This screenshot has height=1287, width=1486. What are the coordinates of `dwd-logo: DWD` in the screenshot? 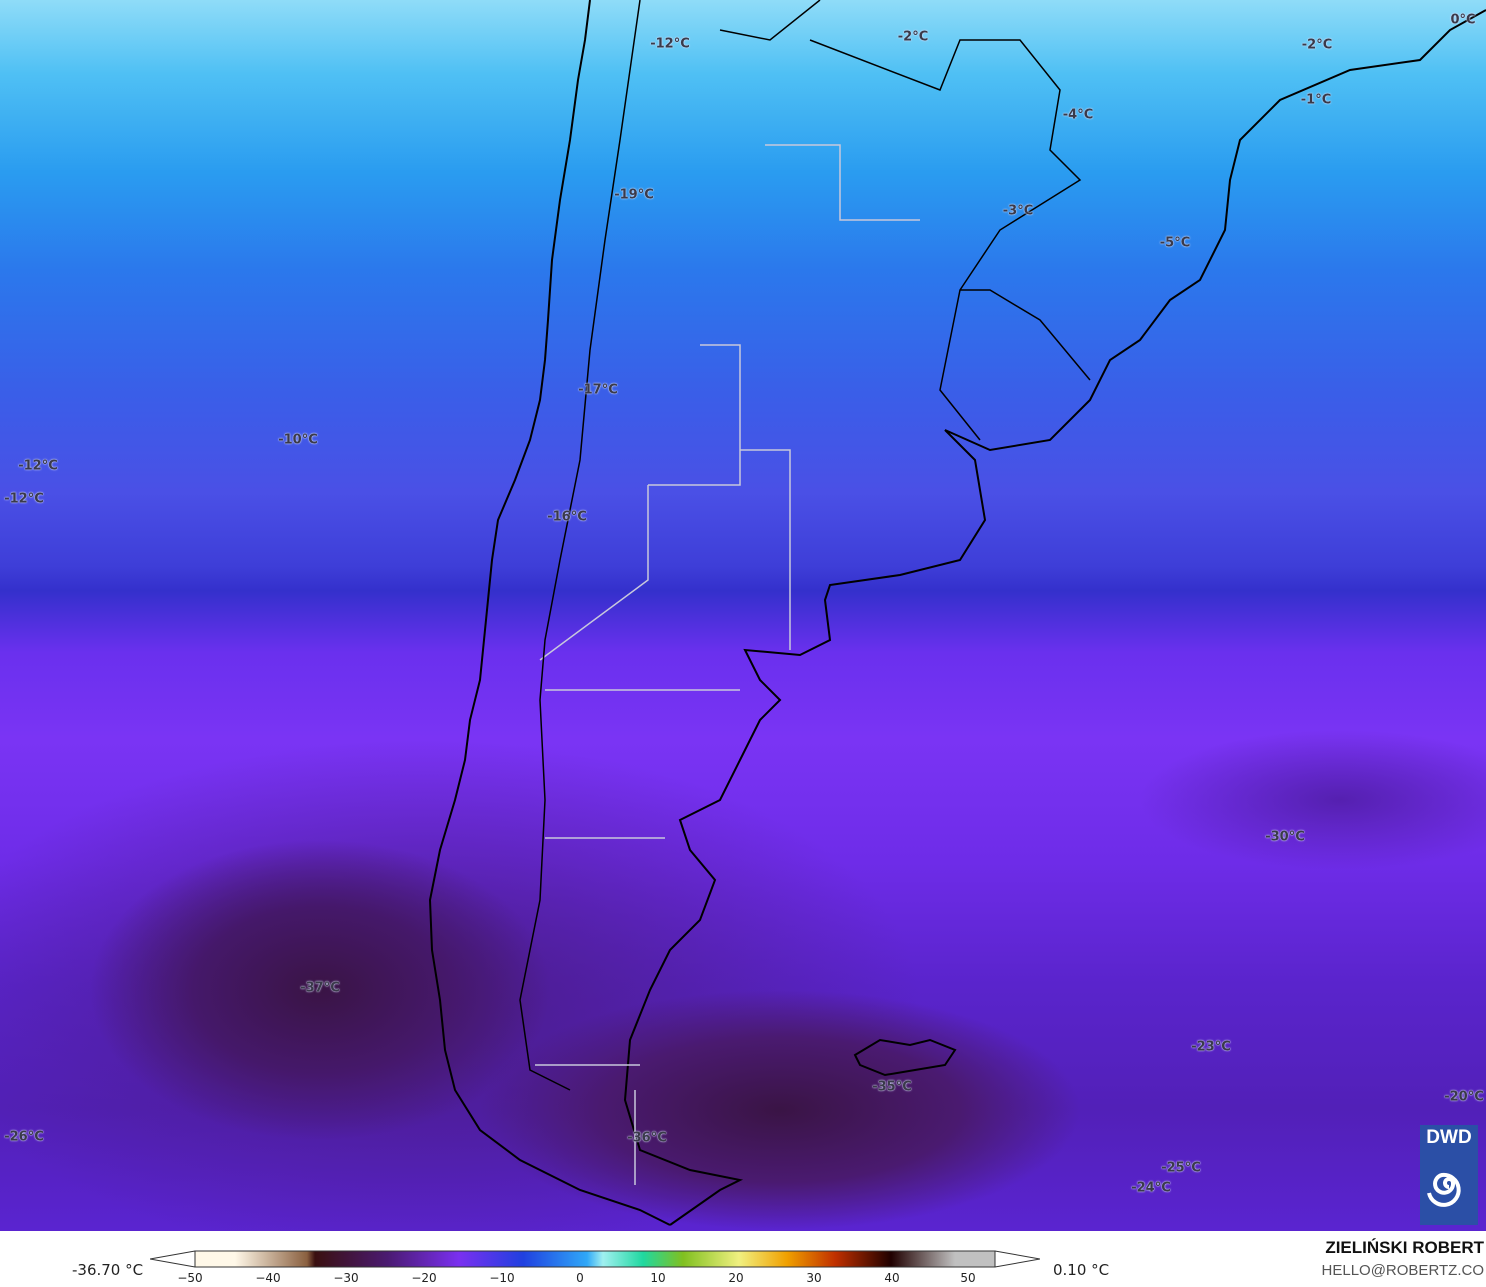 It's located at (1449, 1175).